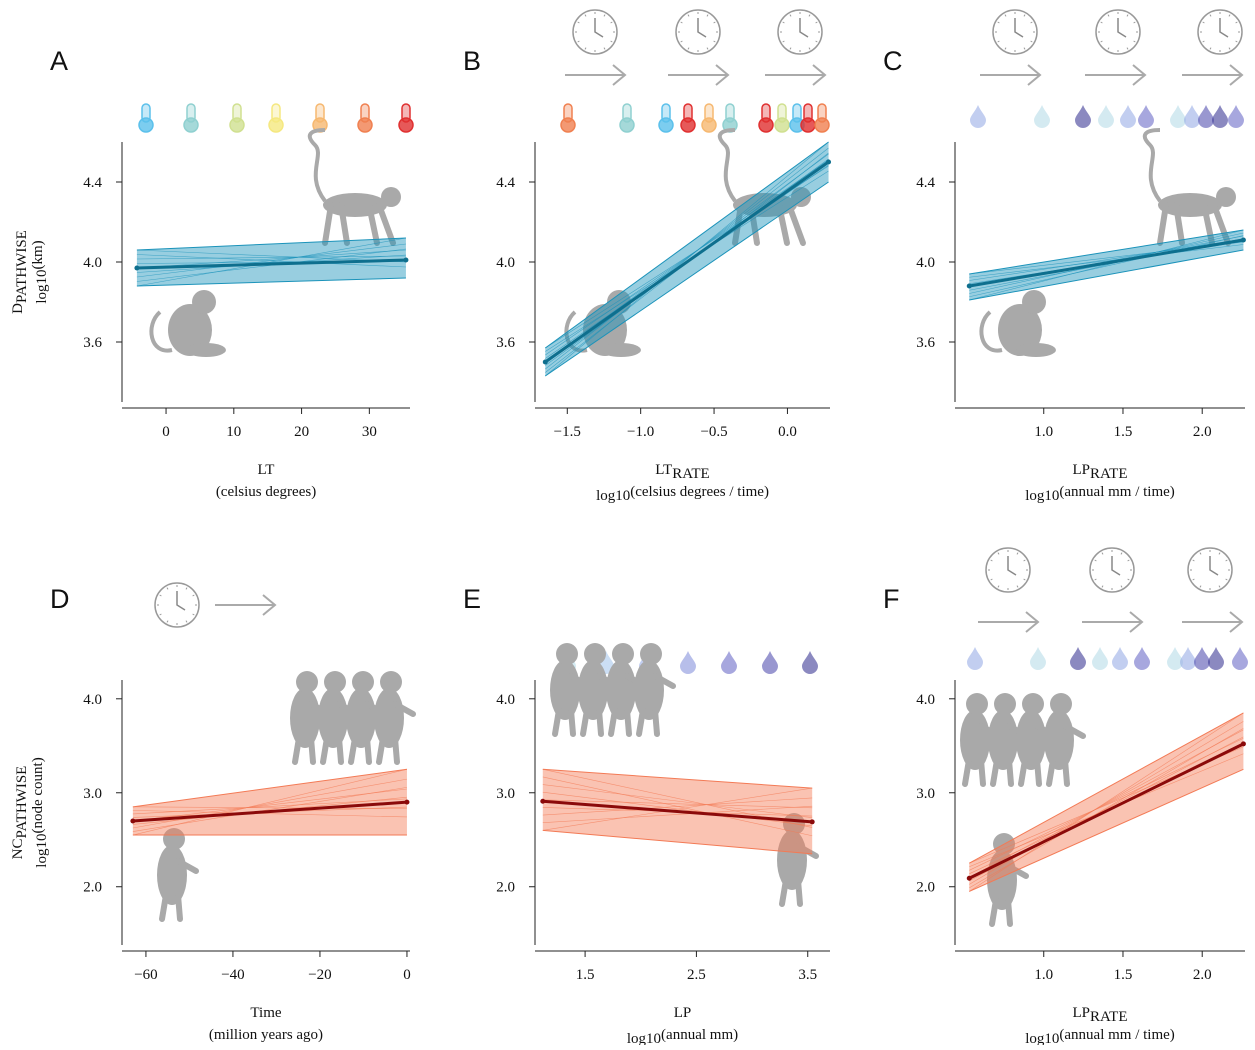  What do you see at coordinates (1116, 1035) in the screenshot?
I see `label-text: (annual mm / time)` at bounding box center [1116, 1035].